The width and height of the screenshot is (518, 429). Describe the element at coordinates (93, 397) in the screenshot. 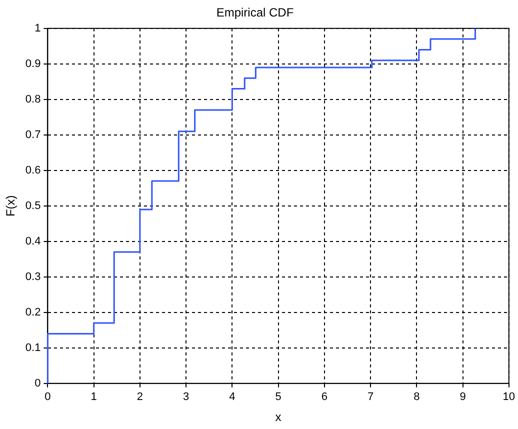

I see `x-tick-label: 1` at that location.